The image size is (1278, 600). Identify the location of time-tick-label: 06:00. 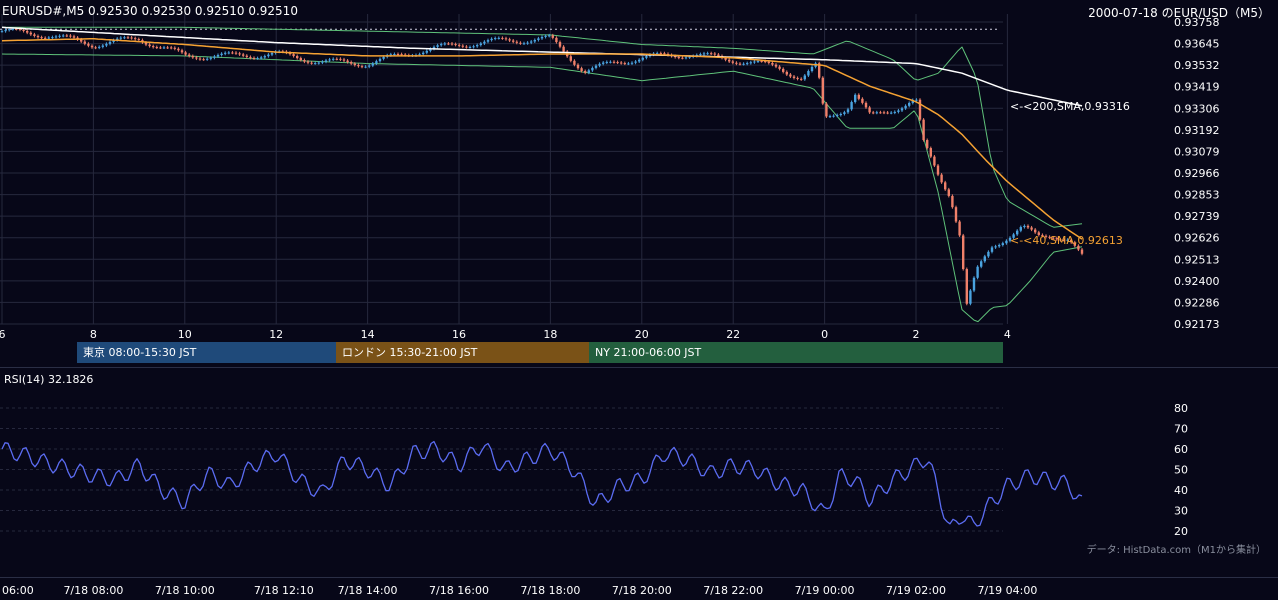
(18, 590).